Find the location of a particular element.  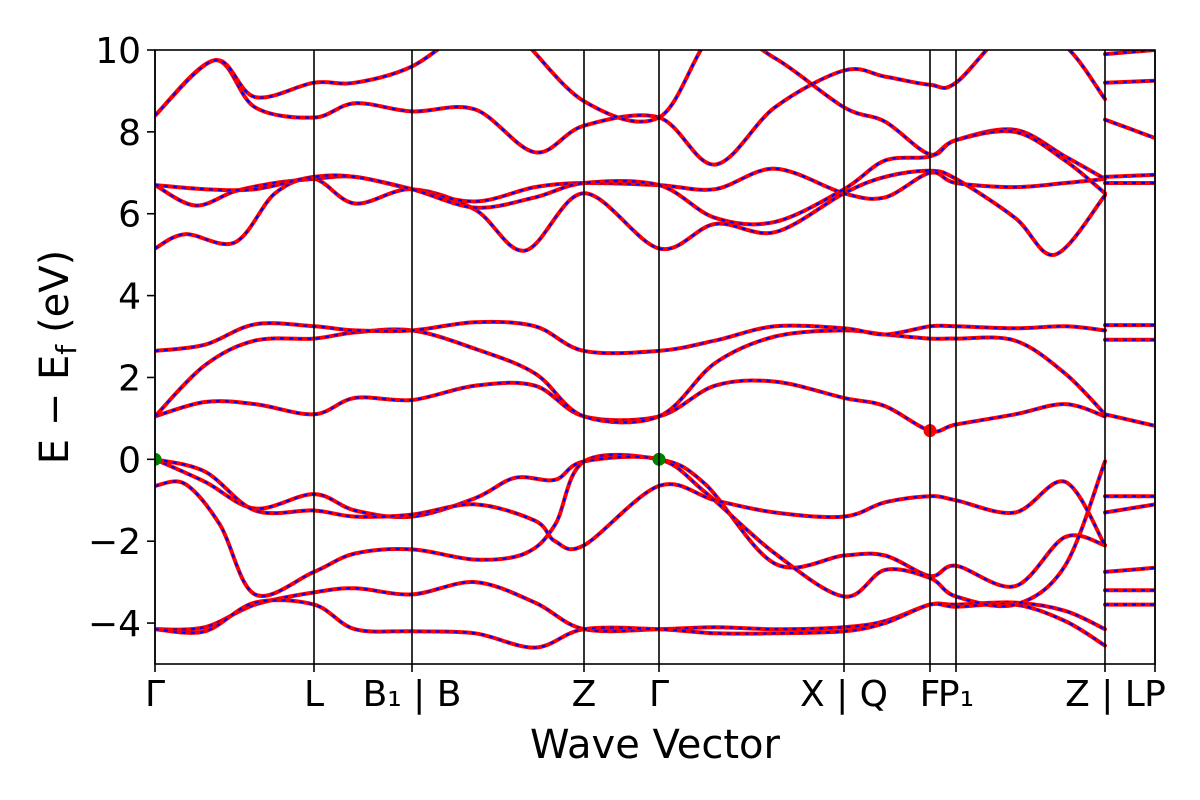

y-tick-label: 4 is located at coordinates (129, 297).